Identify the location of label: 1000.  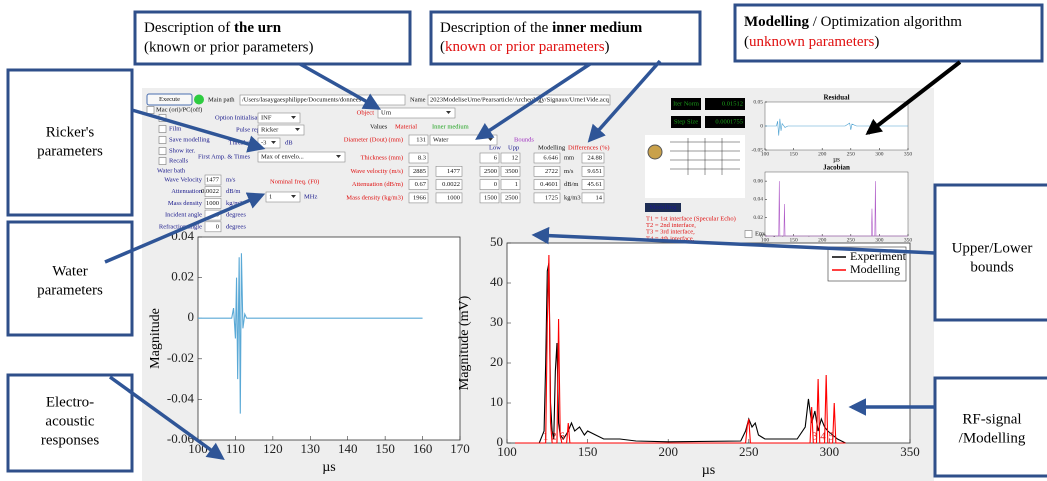
(453, 197).